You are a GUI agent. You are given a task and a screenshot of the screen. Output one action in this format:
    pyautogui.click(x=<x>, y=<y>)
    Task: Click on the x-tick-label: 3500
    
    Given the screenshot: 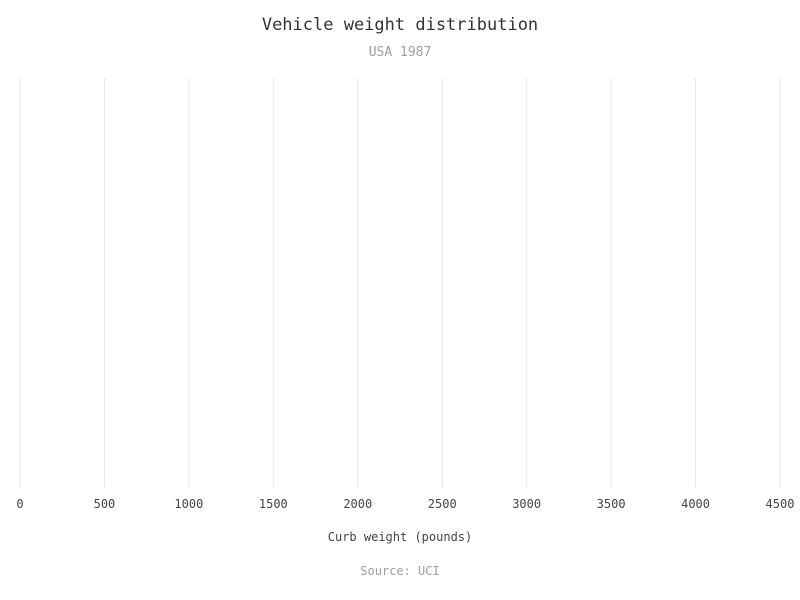 What is the action you would take?
    pyautogui.click(x=611, y=504)
    